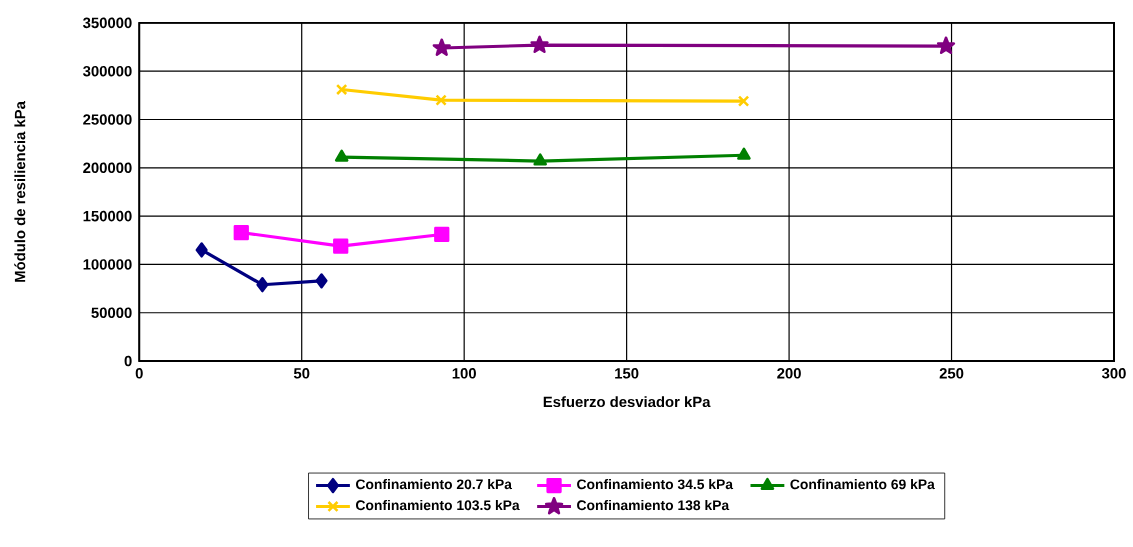  I want to click on y-tick-label: 250000, so click(107, 119).